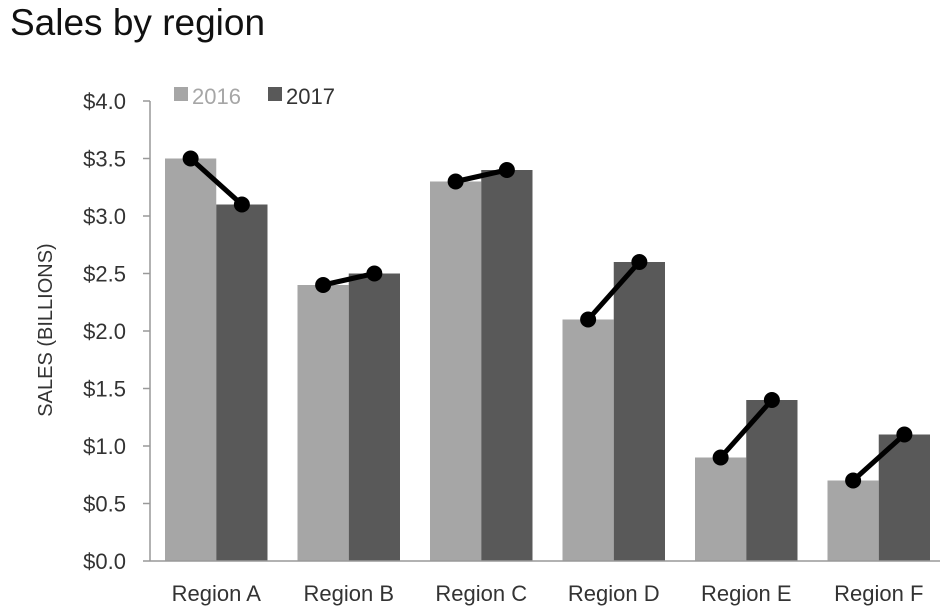 The height and width of the screenshot is (613, 950). Describe the element at coordinates (720, 457) in the screenshot. I see `slope-dot-2016-region-e` at that location.